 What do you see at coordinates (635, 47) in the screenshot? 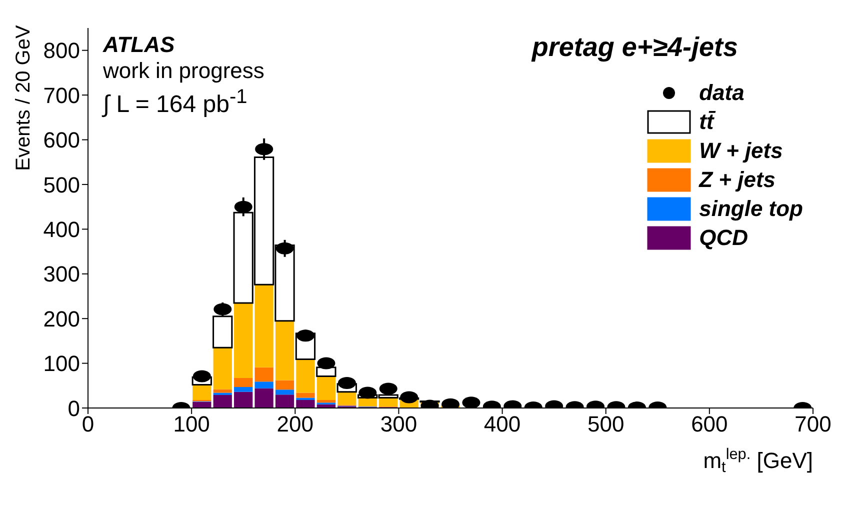
I see `chart-title: pretag e+≥4-jets` at bounding box center [635, 47].